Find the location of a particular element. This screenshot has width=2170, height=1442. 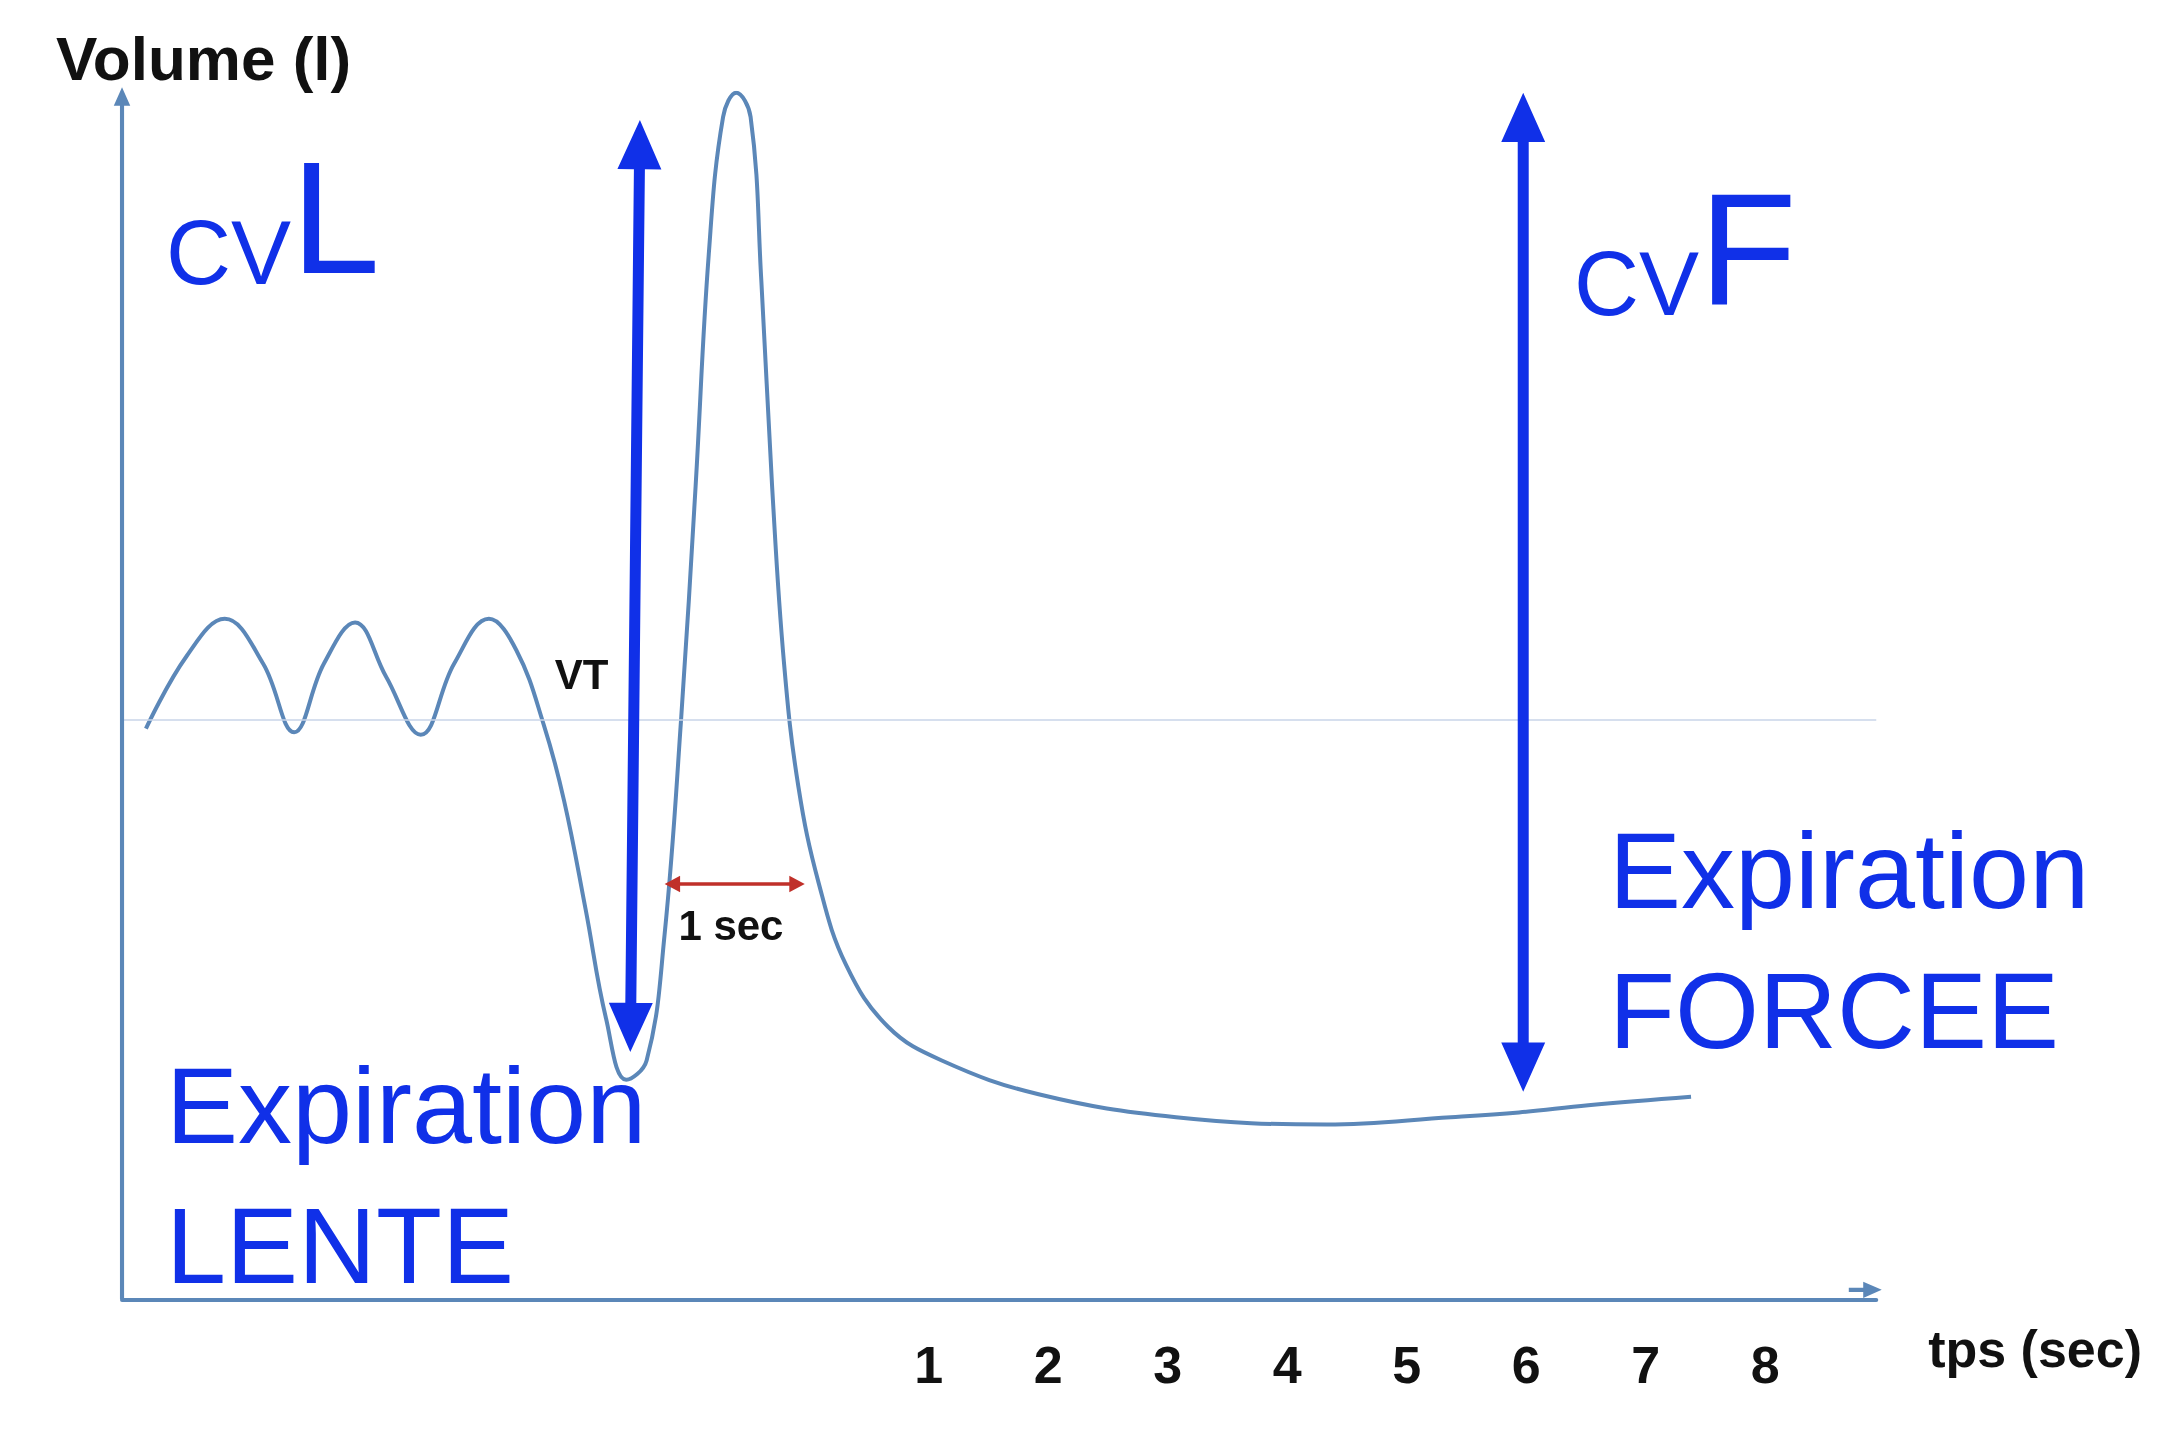

annotation: 1 sec is located at coordinates (731, 925).